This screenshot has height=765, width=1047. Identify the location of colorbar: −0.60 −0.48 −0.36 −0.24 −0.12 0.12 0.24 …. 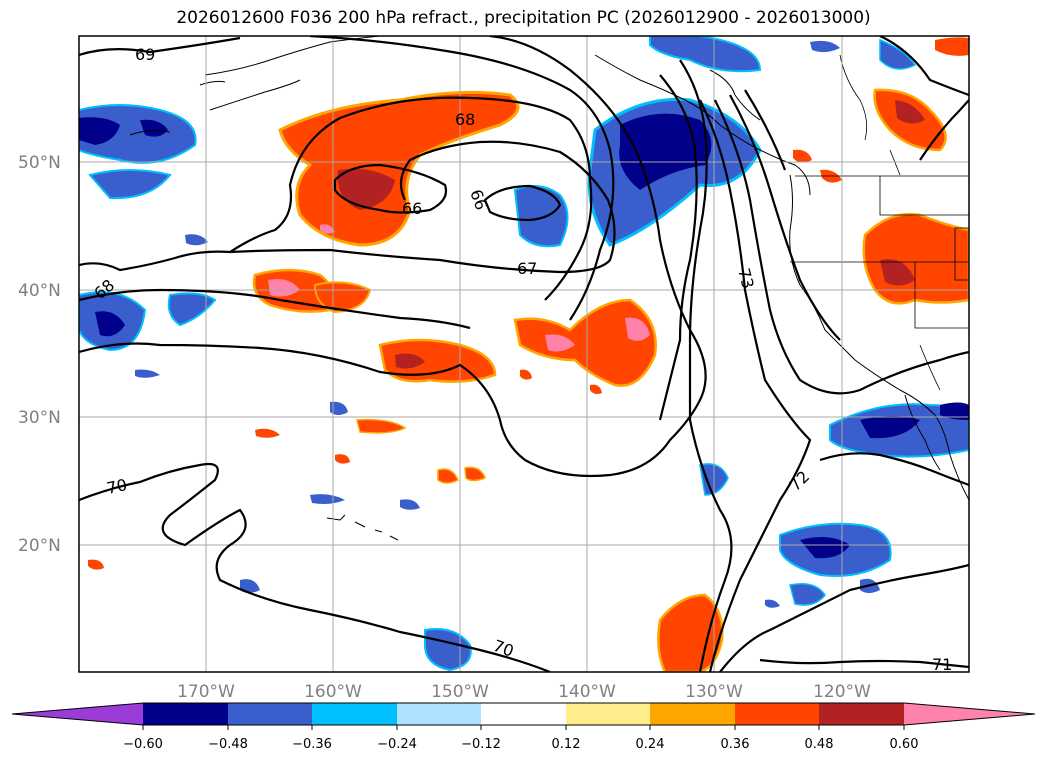
(523, 727).